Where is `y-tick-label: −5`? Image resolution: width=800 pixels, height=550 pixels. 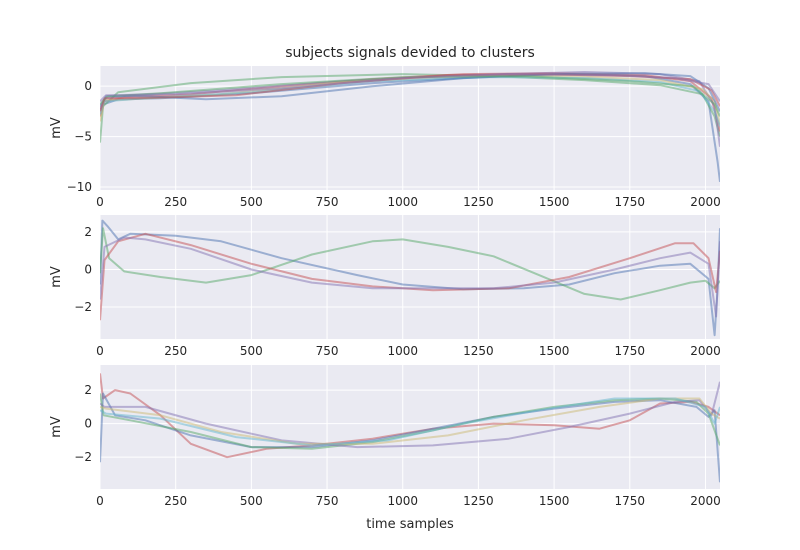 y-tick-label: −5 is located at coordinates (83, 137).